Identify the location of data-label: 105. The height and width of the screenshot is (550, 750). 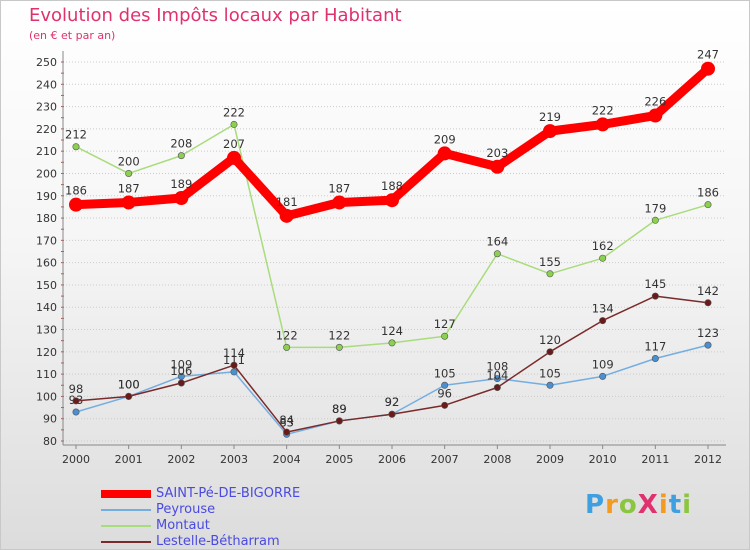
(550, 373).